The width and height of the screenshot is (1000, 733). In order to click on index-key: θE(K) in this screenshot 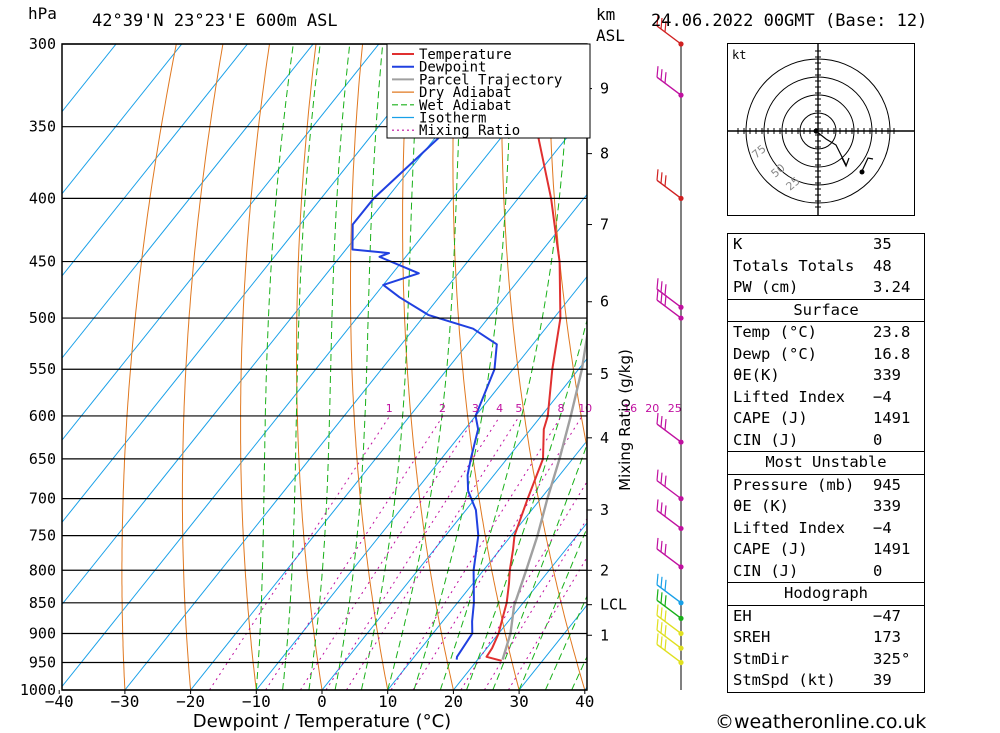, I will do `click(756, 375)`.